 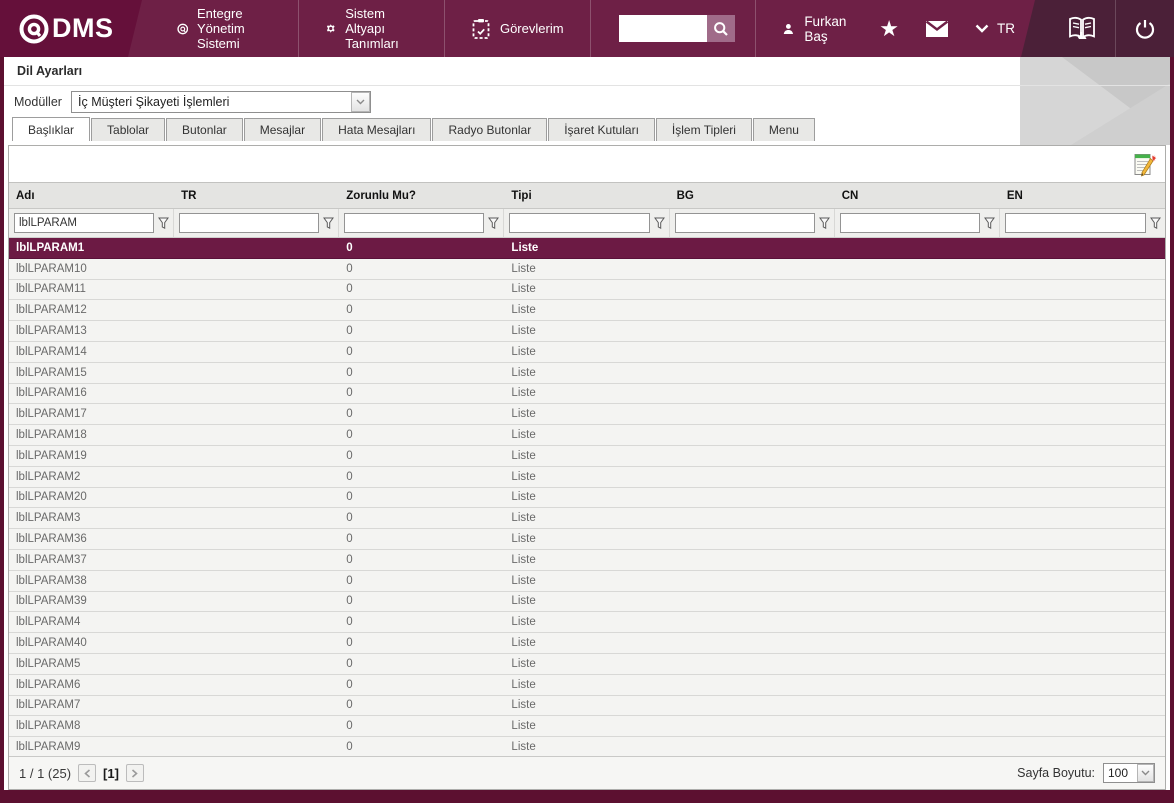 I want to click on help-manual-button, so click(x=1082, y=29).